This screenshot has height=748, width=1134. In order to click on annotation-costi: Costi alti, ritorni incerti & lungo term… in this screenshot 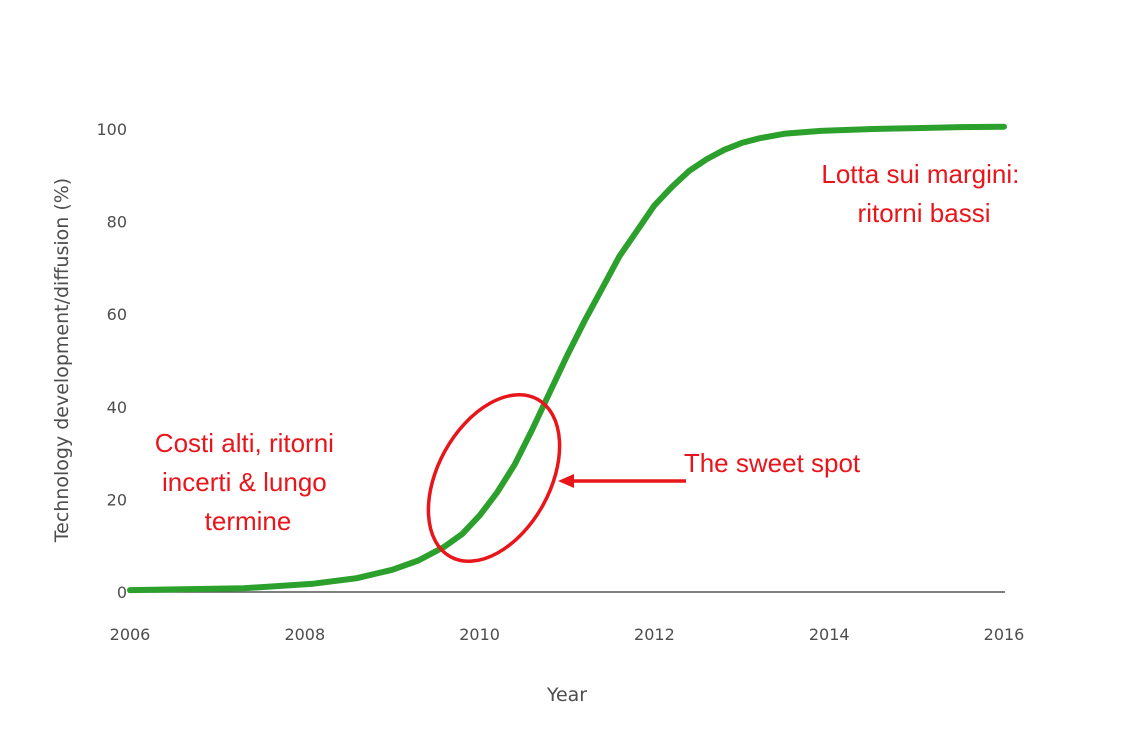, I will do `click(248, 482)`.